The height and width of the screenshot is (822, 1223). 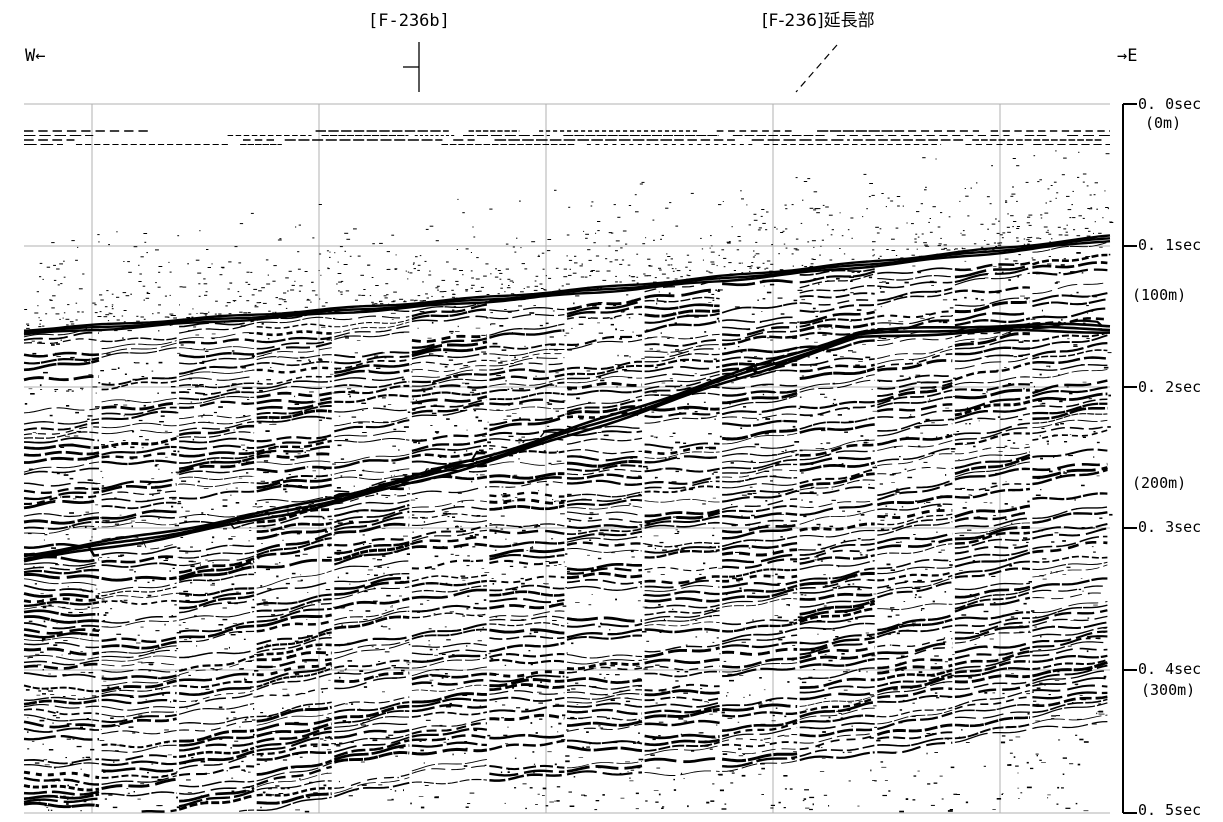 What do you see at coordinates (1168, 690) in the screenshot?
I see `depth-label: (300m)` at bounding box center [1168, 690].